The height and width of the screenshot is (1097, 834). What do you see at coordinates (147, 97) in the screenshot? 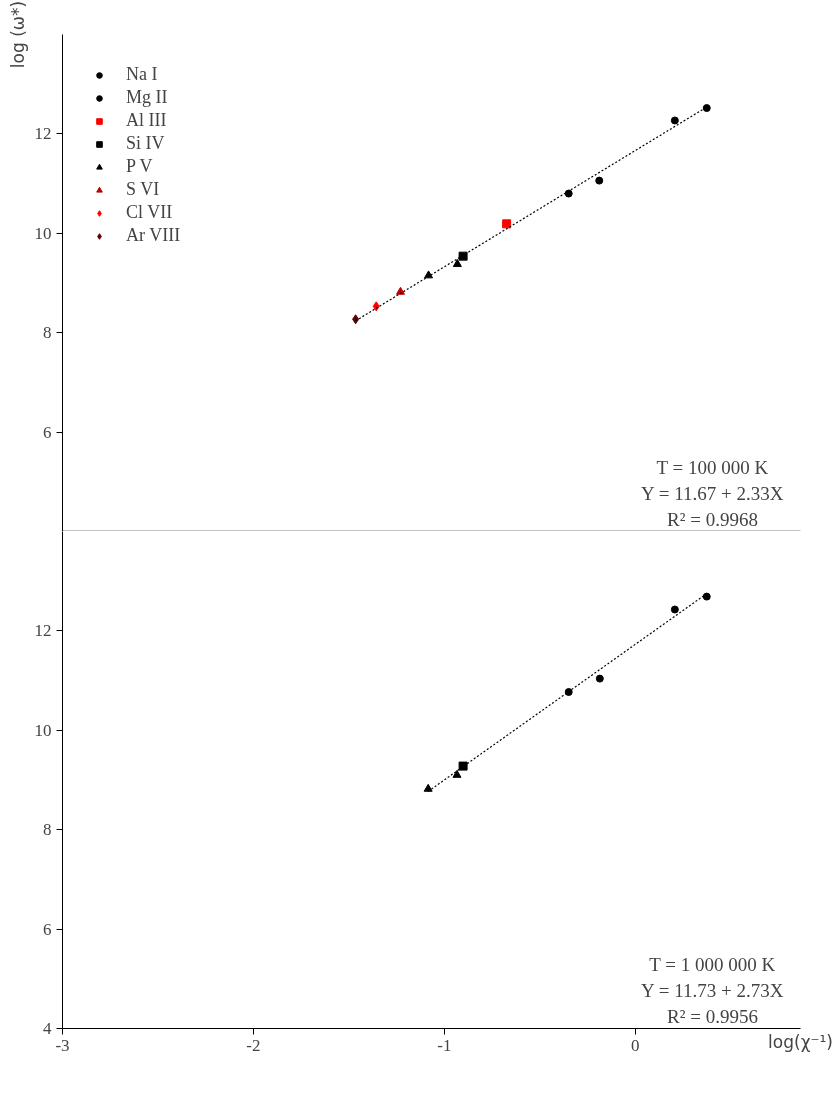
I see `legend-label: Mg II` at bounding box center [147, 97].